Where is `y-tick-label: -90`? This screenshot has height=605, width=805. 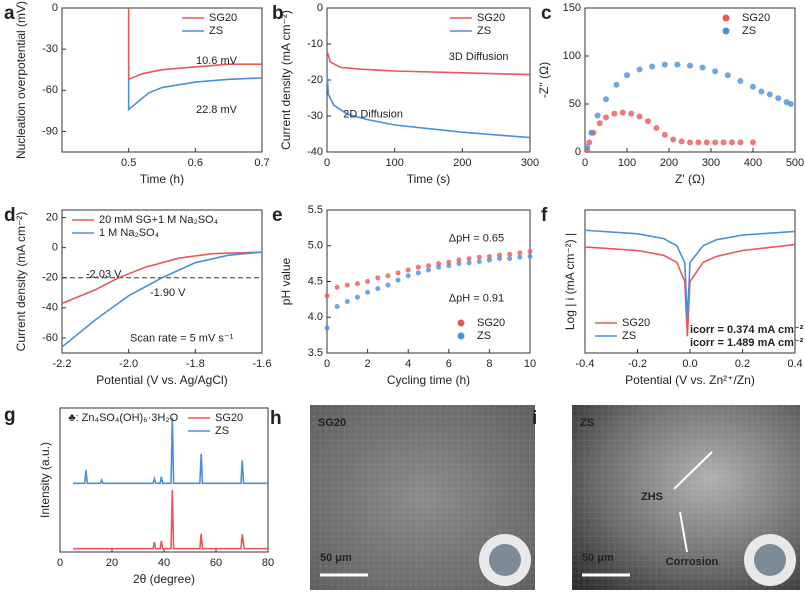 y-tick-label: -90 is located at coordinates (50, 131).